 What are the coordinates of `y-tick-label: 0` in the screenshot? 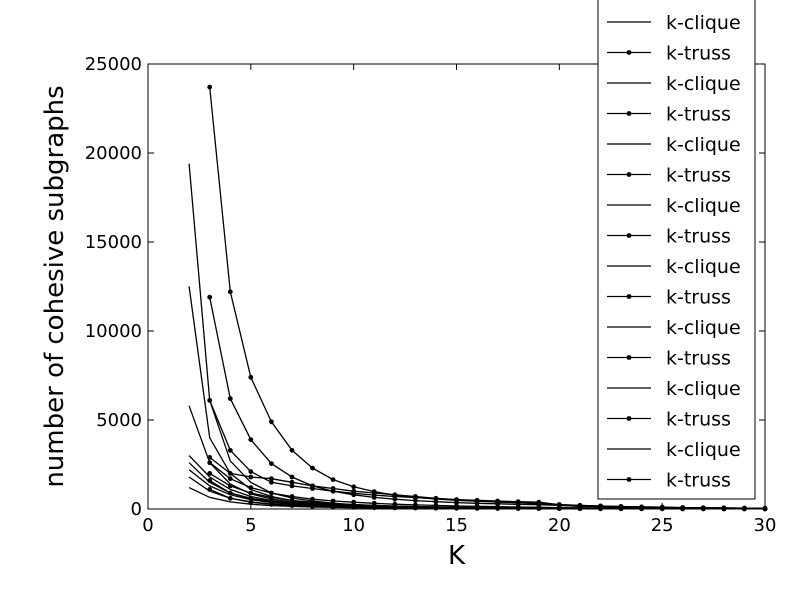 It's located at (136, 509).